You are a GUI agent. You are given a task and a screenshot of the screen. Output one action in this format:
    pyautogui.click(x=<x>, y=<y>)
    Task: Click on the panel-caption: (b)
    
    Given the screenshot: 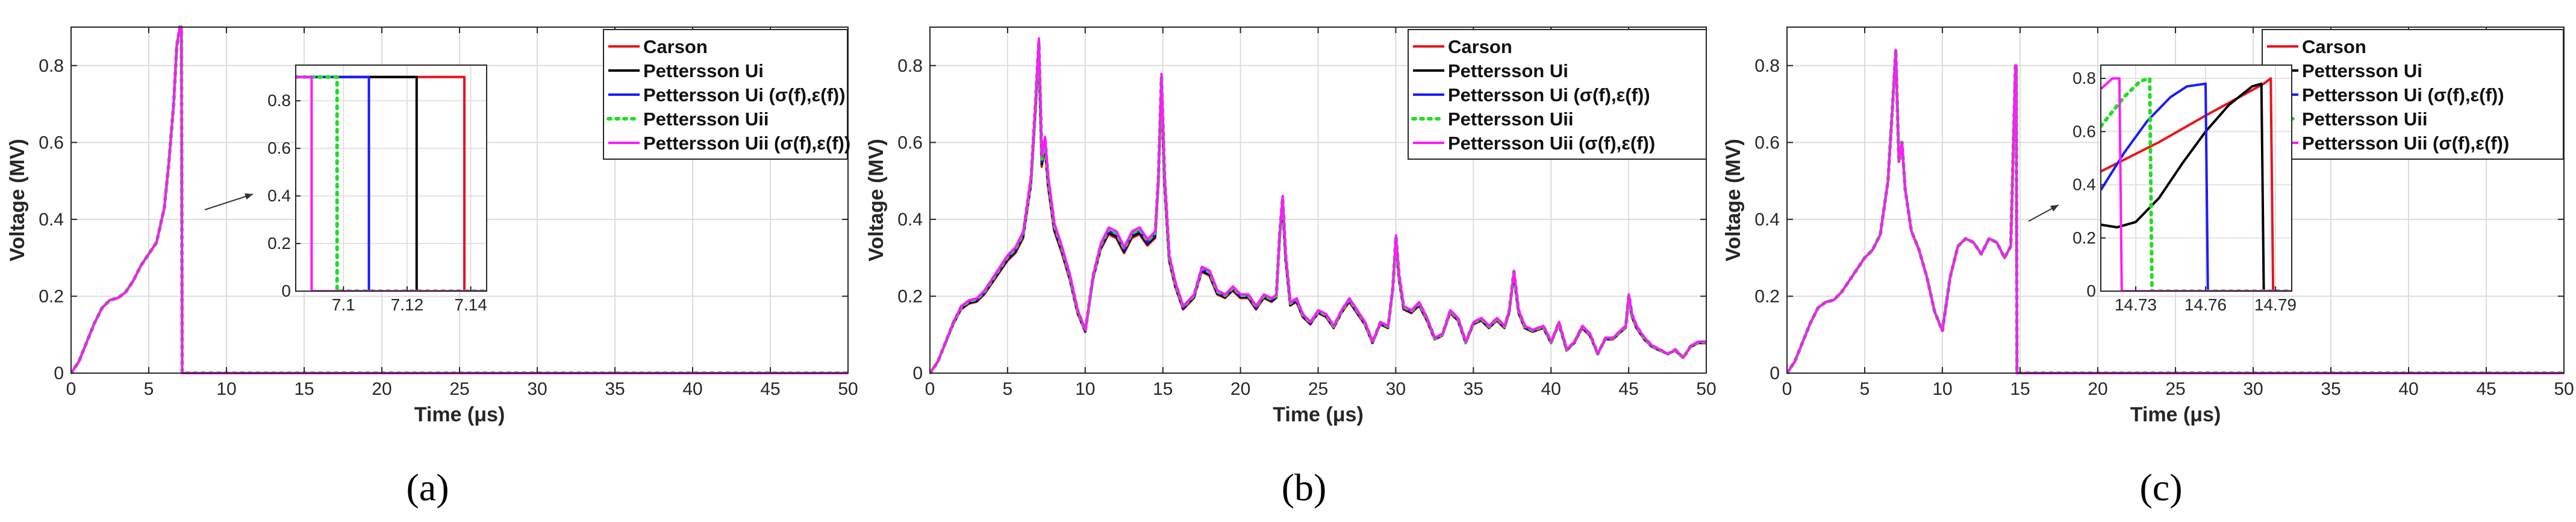 What is the action you would take?
    pyautogui.click(x=1304, y=488)
    